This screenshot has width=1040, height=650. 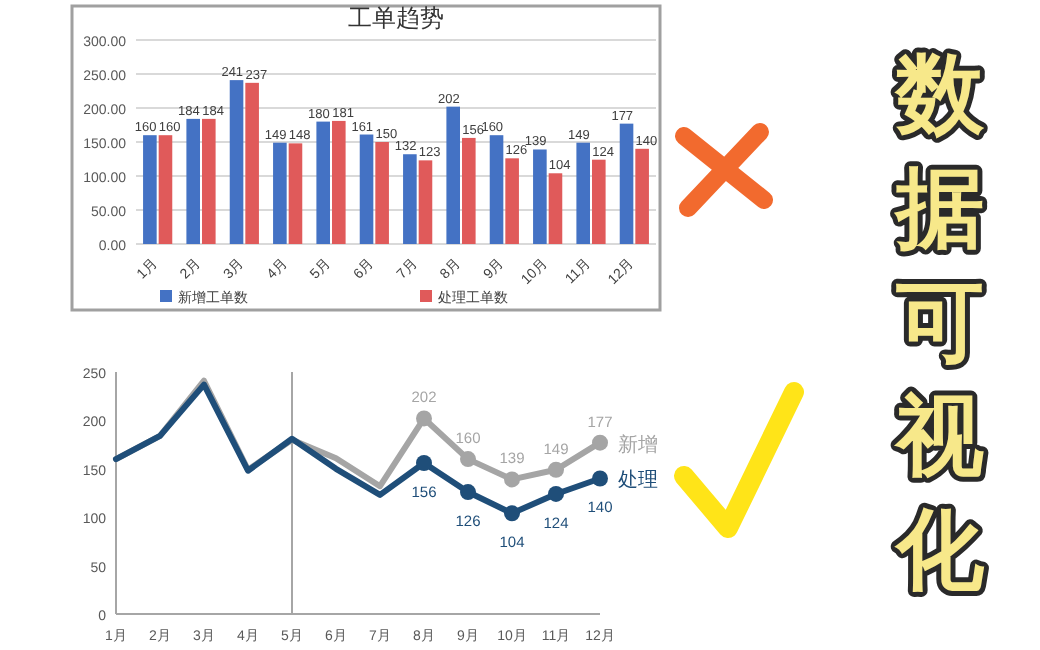 What do you see at coordinates (638, 444) in the screenshot?
I see `series-label: 新增` at bounding box center [638, 444].